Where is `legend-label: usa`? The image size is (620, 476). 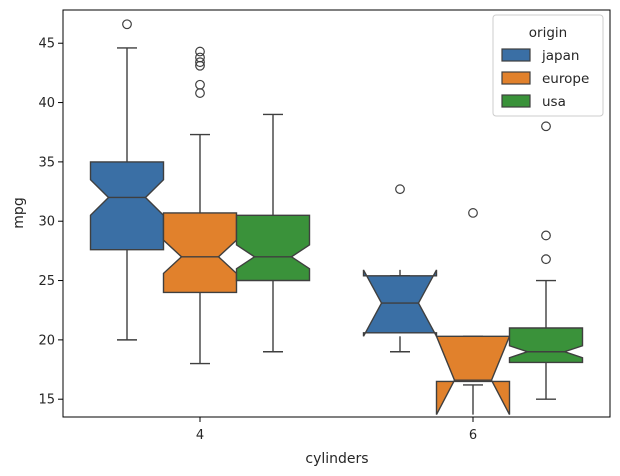
legend-label: usa is located at coordinates (554, 102).